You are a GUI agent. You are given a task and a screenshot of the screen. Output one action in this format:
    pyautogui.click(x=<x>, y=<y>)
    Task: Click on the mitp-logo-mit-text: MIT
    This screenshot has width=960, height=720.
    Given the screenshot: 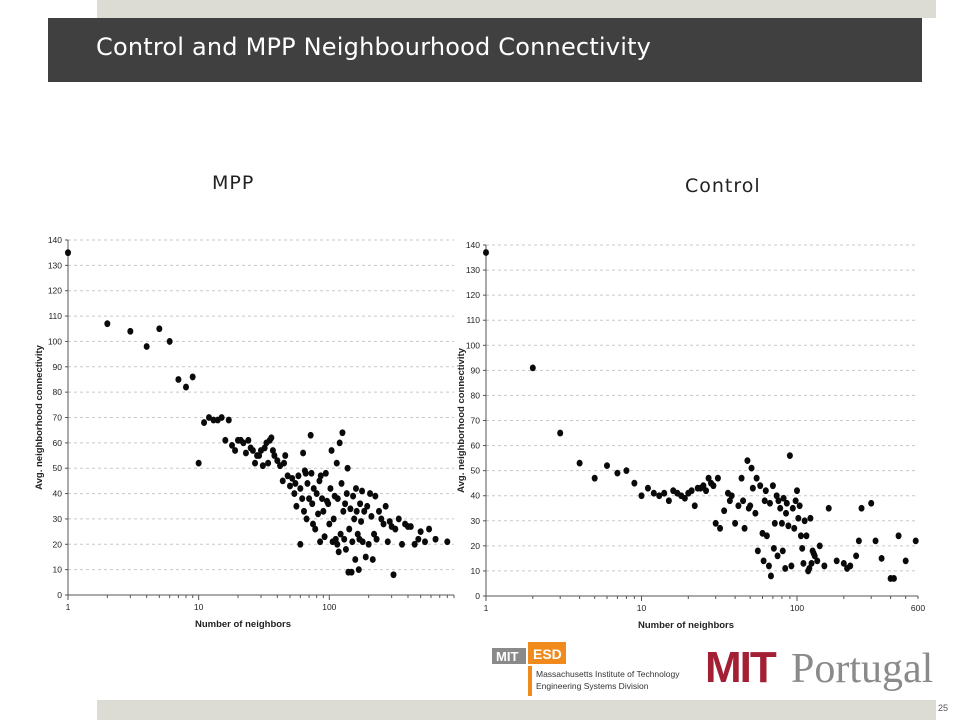 What is the action you would take?
    pyautogui.click(x=741, y=667)
    